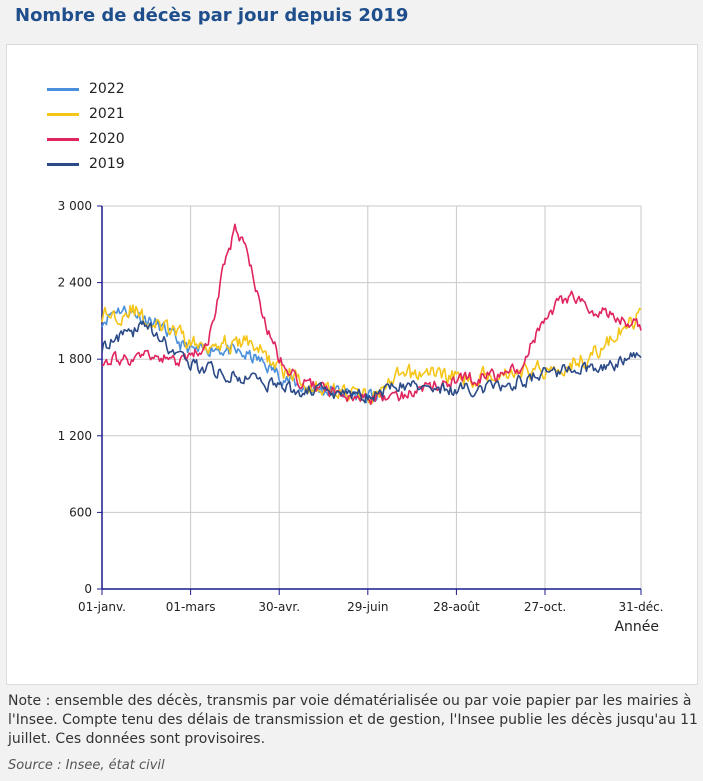 This screenshot has height=781, width=703. I want to click on legend-item-2020: 2020, so click(86, 139).